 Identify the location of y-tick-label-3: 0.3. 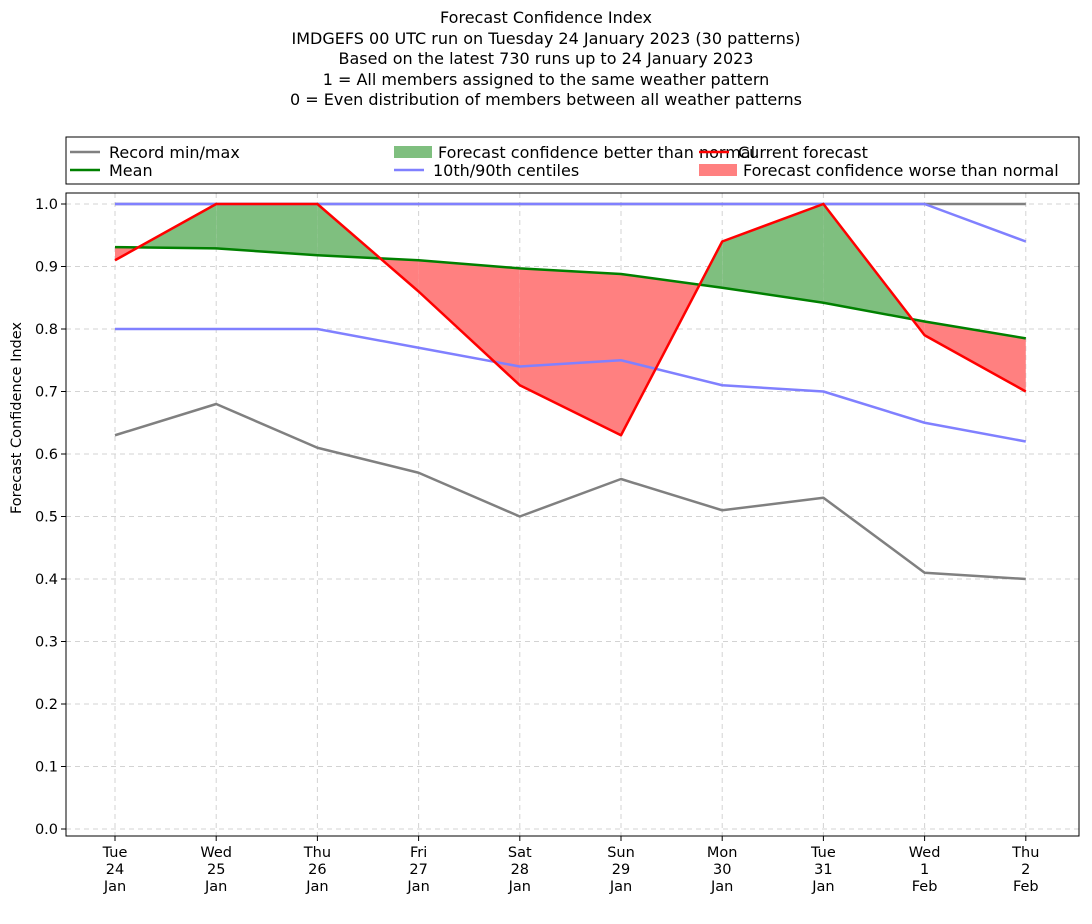
(46, 643).